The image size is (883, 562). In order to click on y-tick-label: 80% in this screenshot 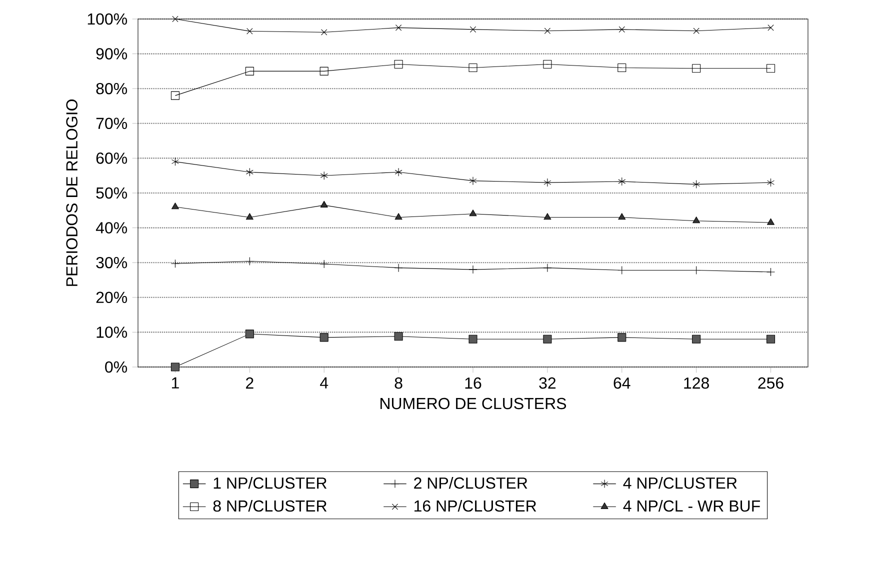, I will do `click(112, 88)`.